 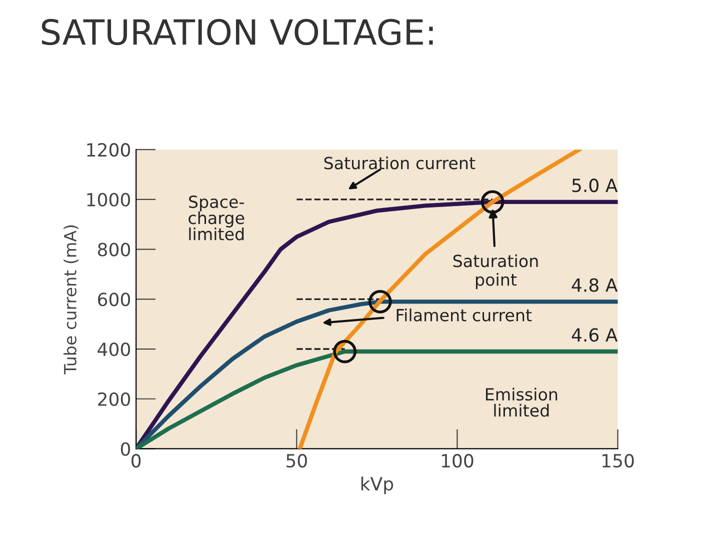 I want to click on x-tick-label: 50, so click(x=296, y=461).